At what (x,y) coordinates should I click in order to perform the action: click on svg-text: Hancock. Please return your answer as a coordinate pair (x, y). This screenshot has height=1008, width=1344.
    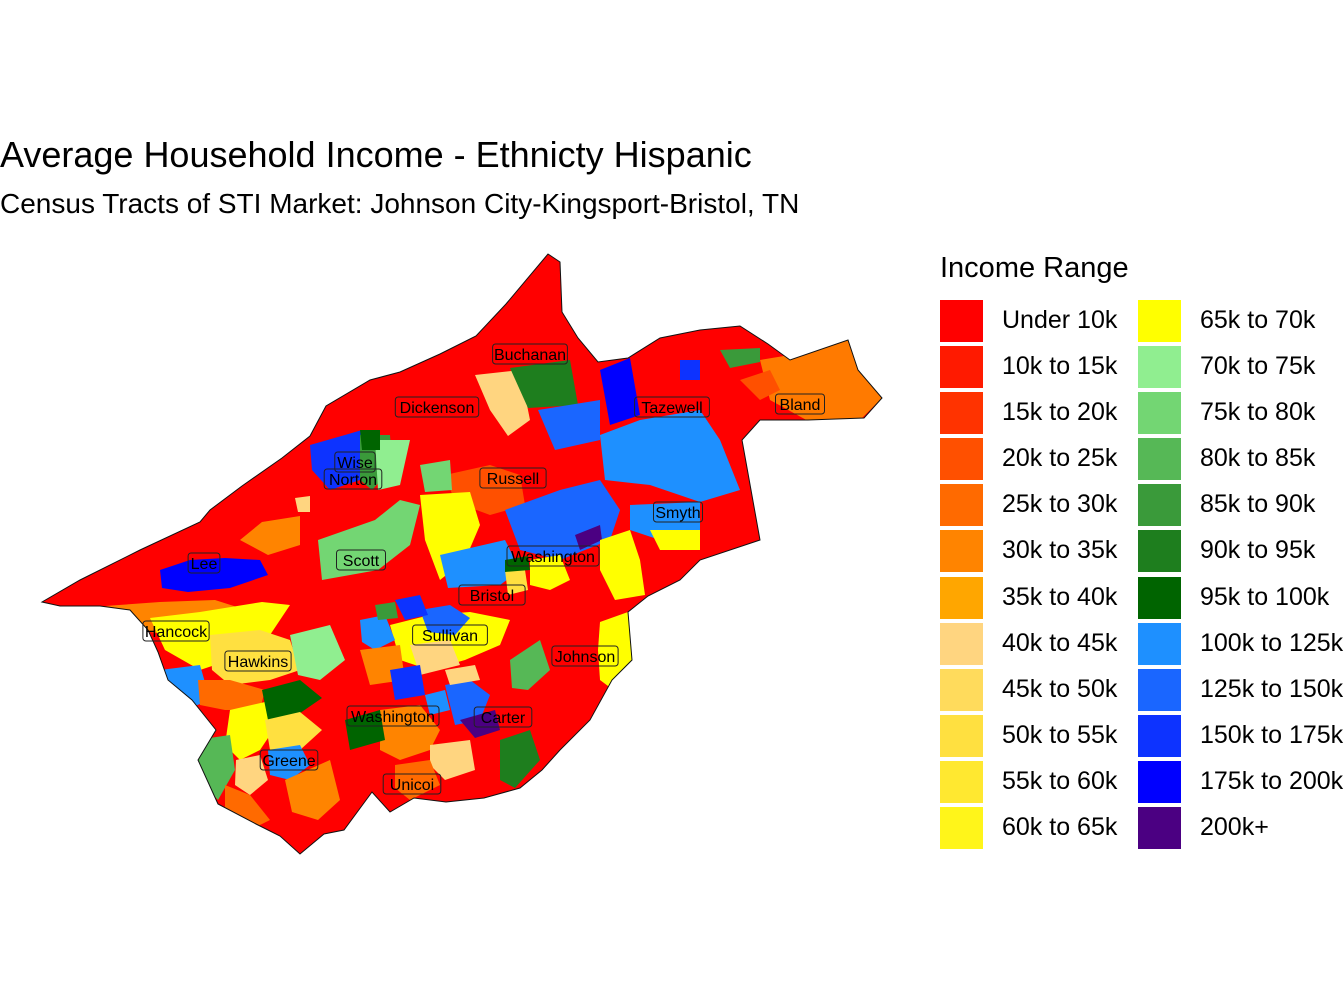
    Looking at the image, I should click on (176, 632).